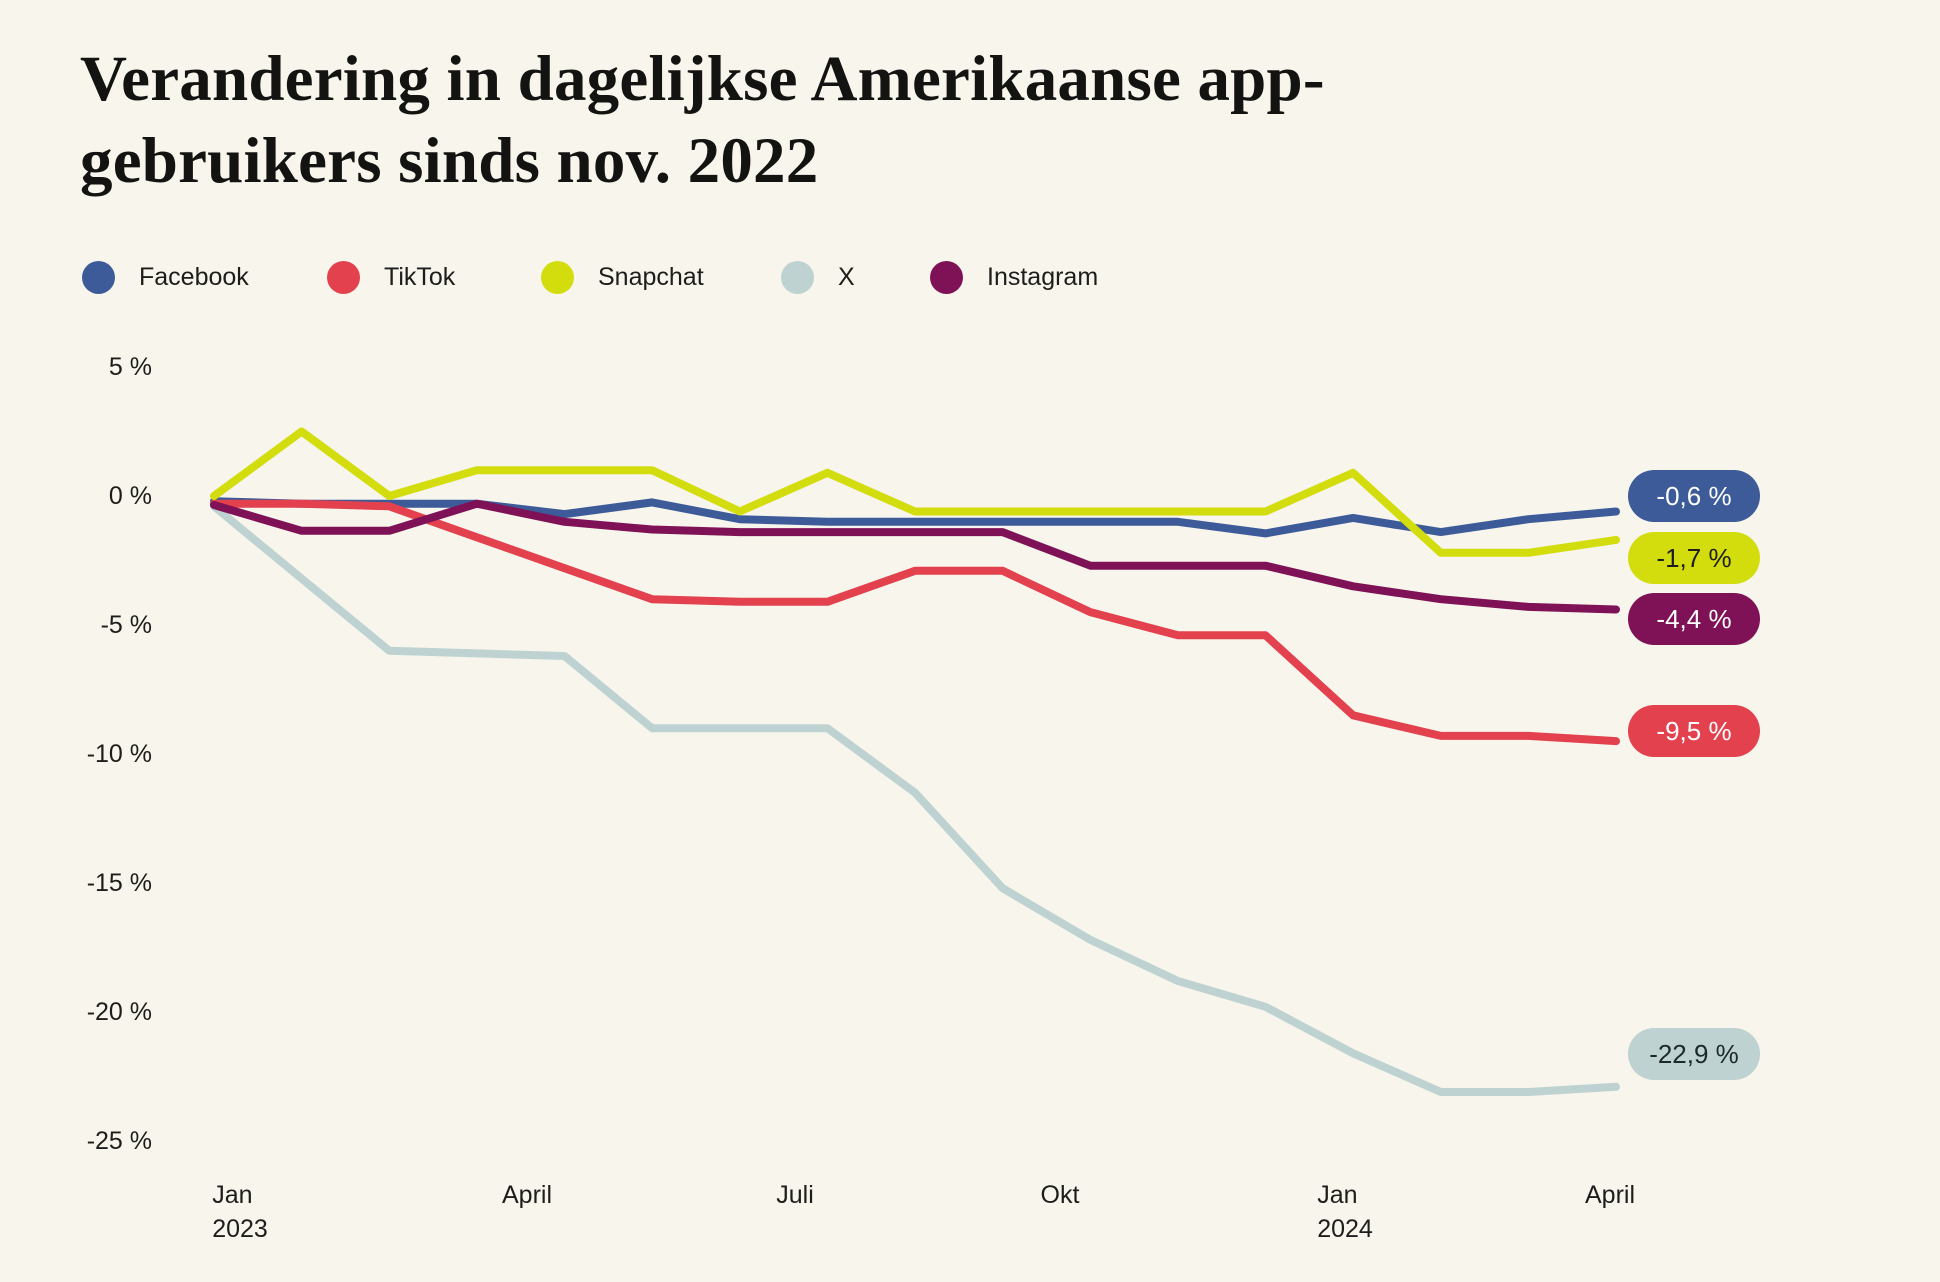 This screenshot has width=1940, height=1282. I want to click on x-axis-tick-april-2024: April, so click(1610, 1195).